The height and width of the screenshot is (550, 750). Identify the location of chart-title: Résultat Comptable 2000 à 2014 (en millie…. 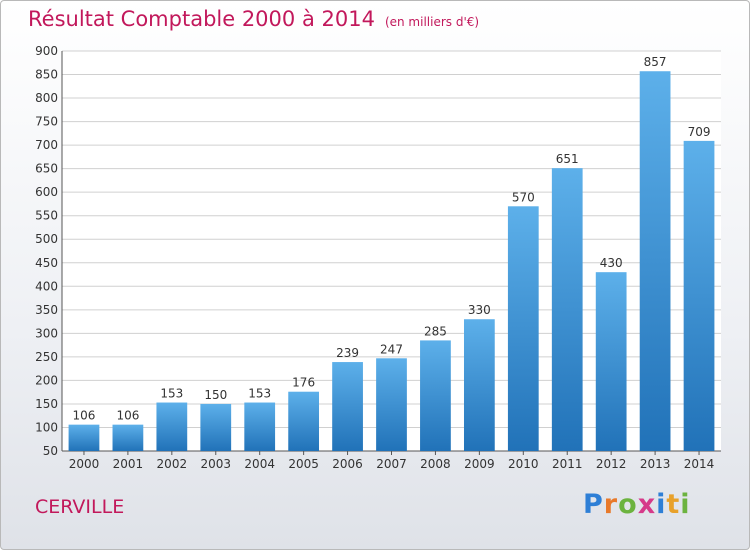
(253, 19).